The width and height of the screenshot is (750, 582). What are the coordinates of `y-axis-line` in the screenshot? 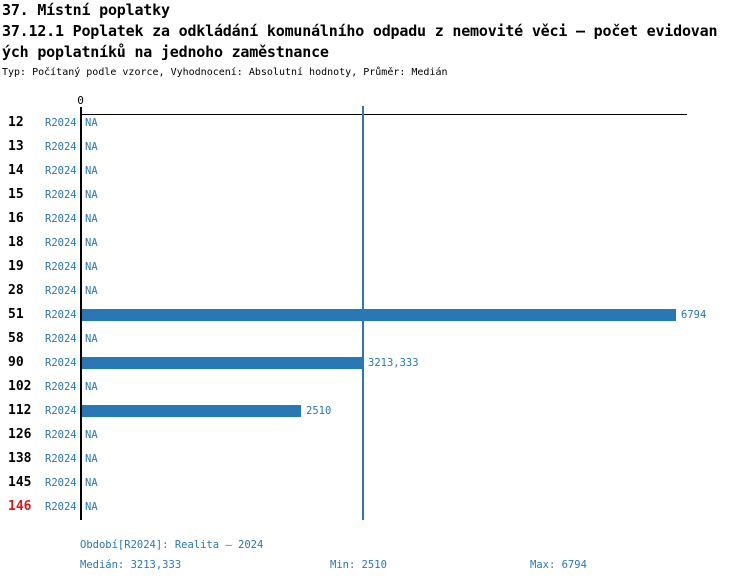 It's located at (81, 313).